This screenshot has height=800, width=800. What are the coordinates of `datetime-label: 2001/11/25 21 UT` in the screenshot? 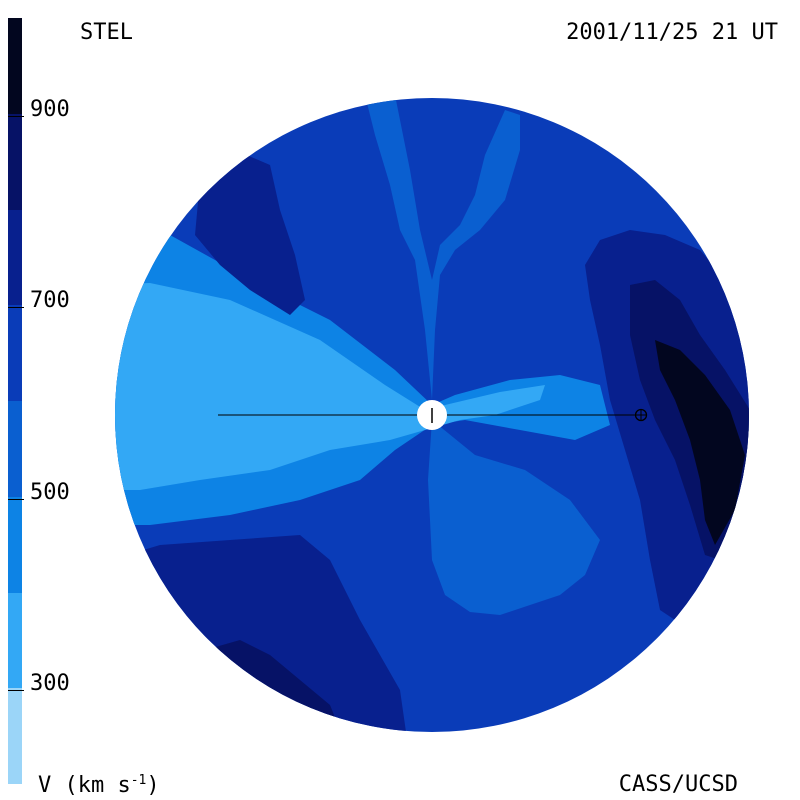 It's located at (672, 32).